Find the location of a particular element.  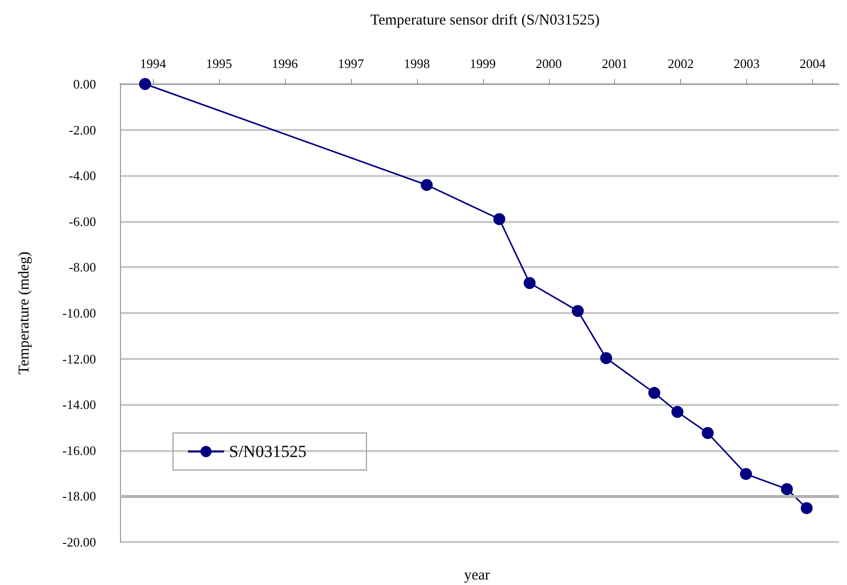

y-tick-label: -2.00 is located at coordinates (82, 130).